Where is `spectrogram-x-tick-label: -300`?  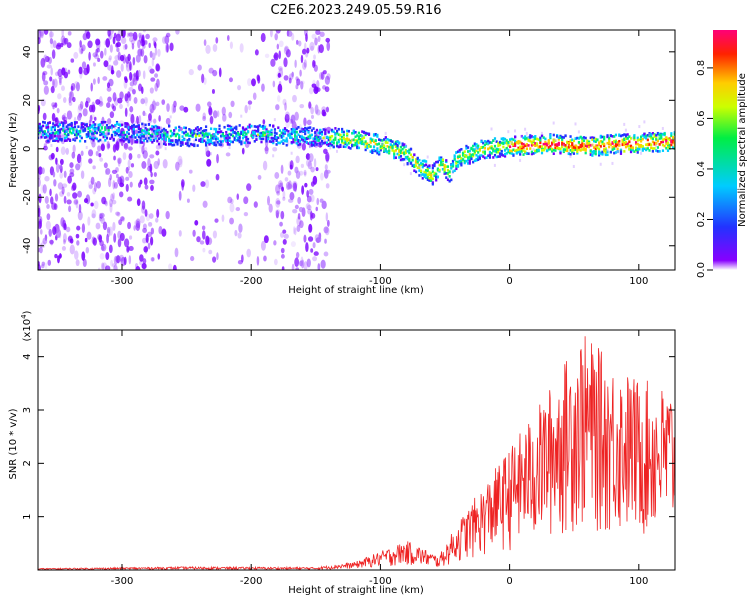
spectrogram-x-tick-label: -300 is located at coordinates (122, 281).